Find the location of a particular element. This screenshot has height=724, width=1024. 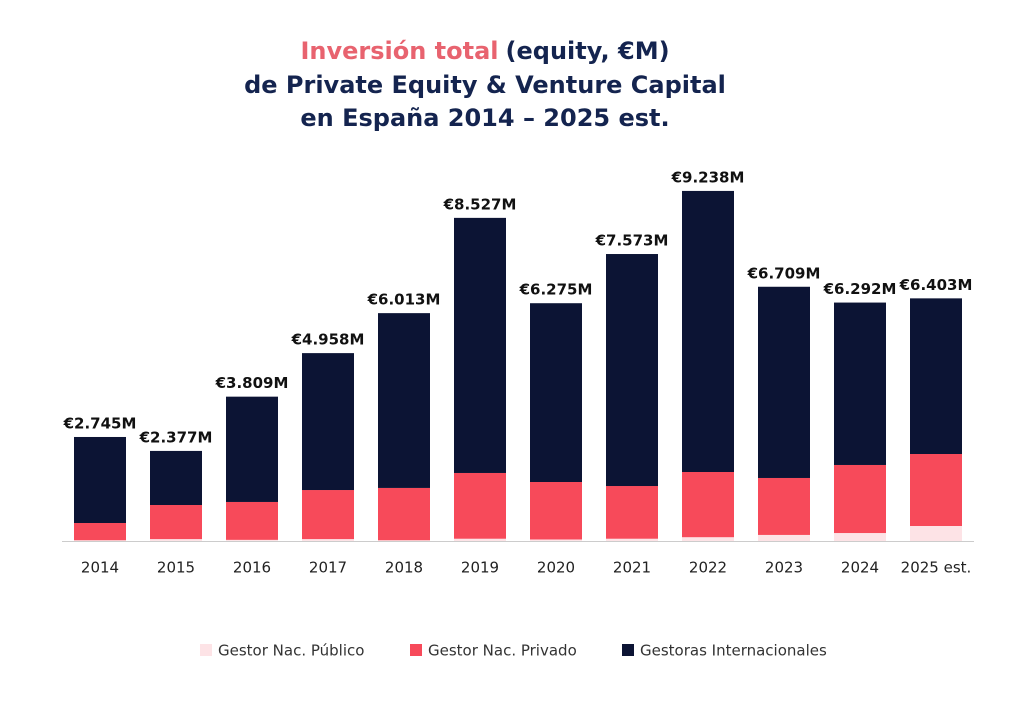

x-tick-label: 2017 is located at coordinates (328, 568).